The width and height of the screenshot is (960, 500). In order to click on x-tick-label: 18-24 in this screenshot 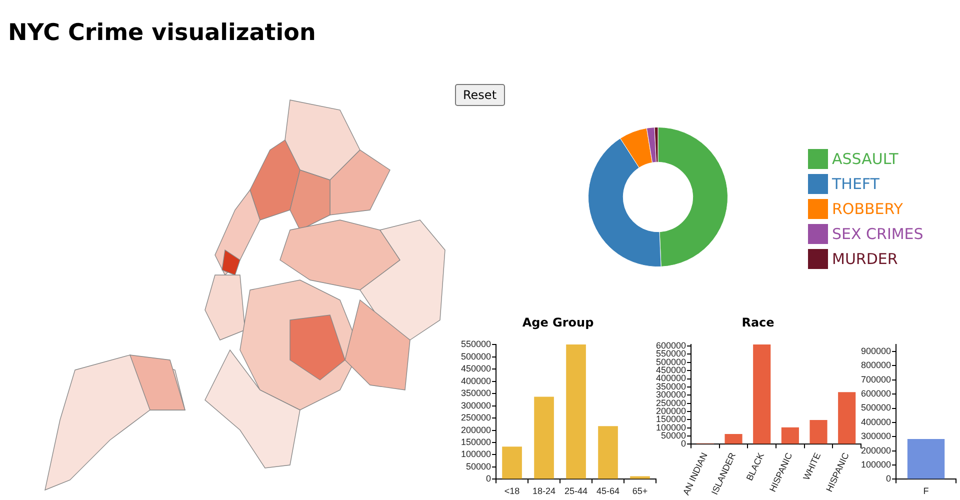, I will do `click(544, 491)`.